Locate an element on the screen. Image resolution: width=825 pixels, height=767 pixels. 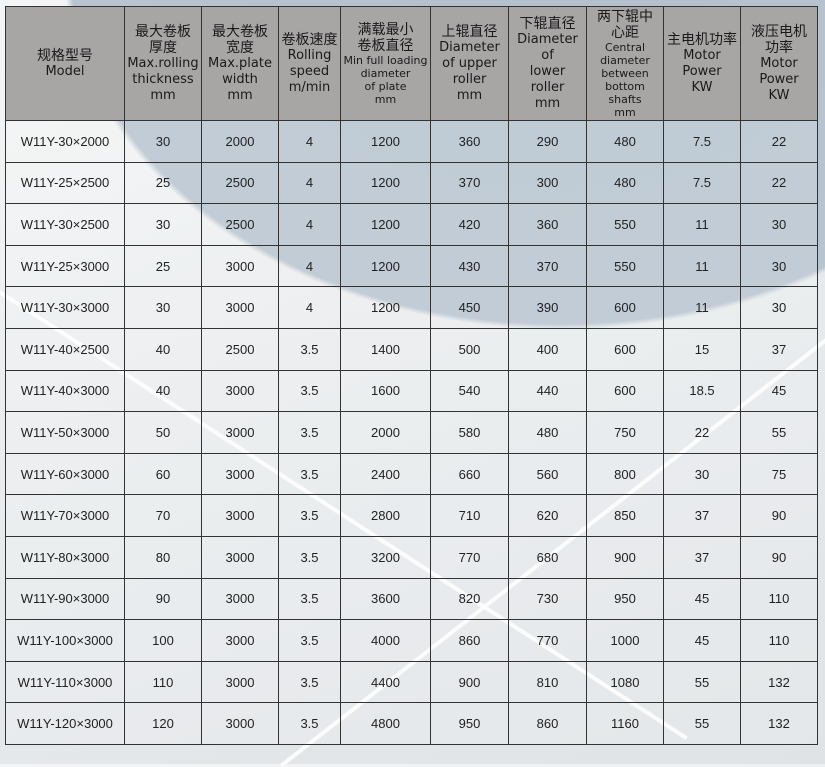
table-cell: 580 is located at coordinates (469, 432).